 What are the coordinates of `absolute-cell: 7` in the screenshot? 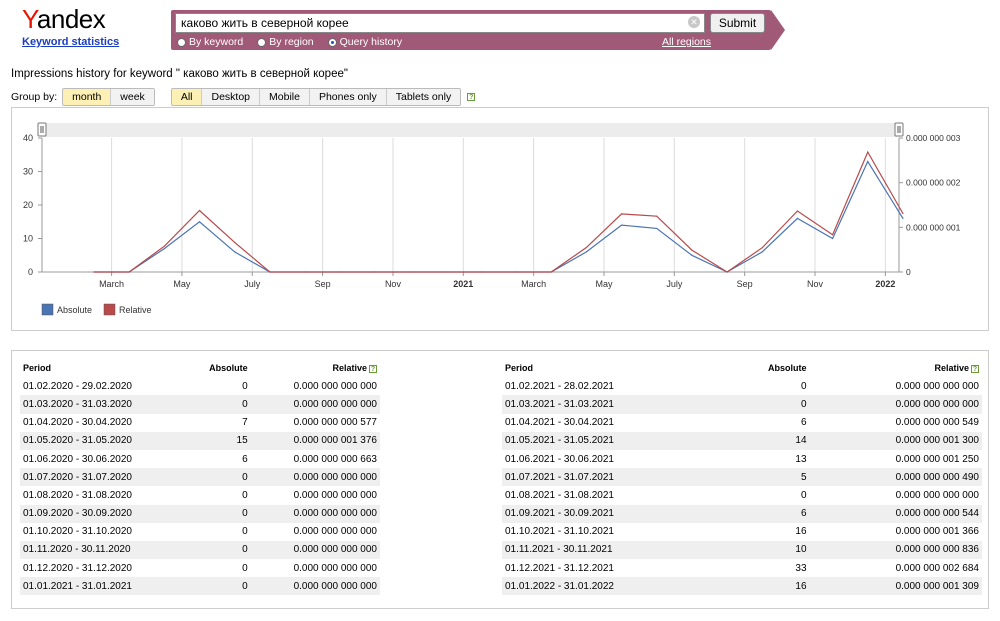 It's located at (245, 423).